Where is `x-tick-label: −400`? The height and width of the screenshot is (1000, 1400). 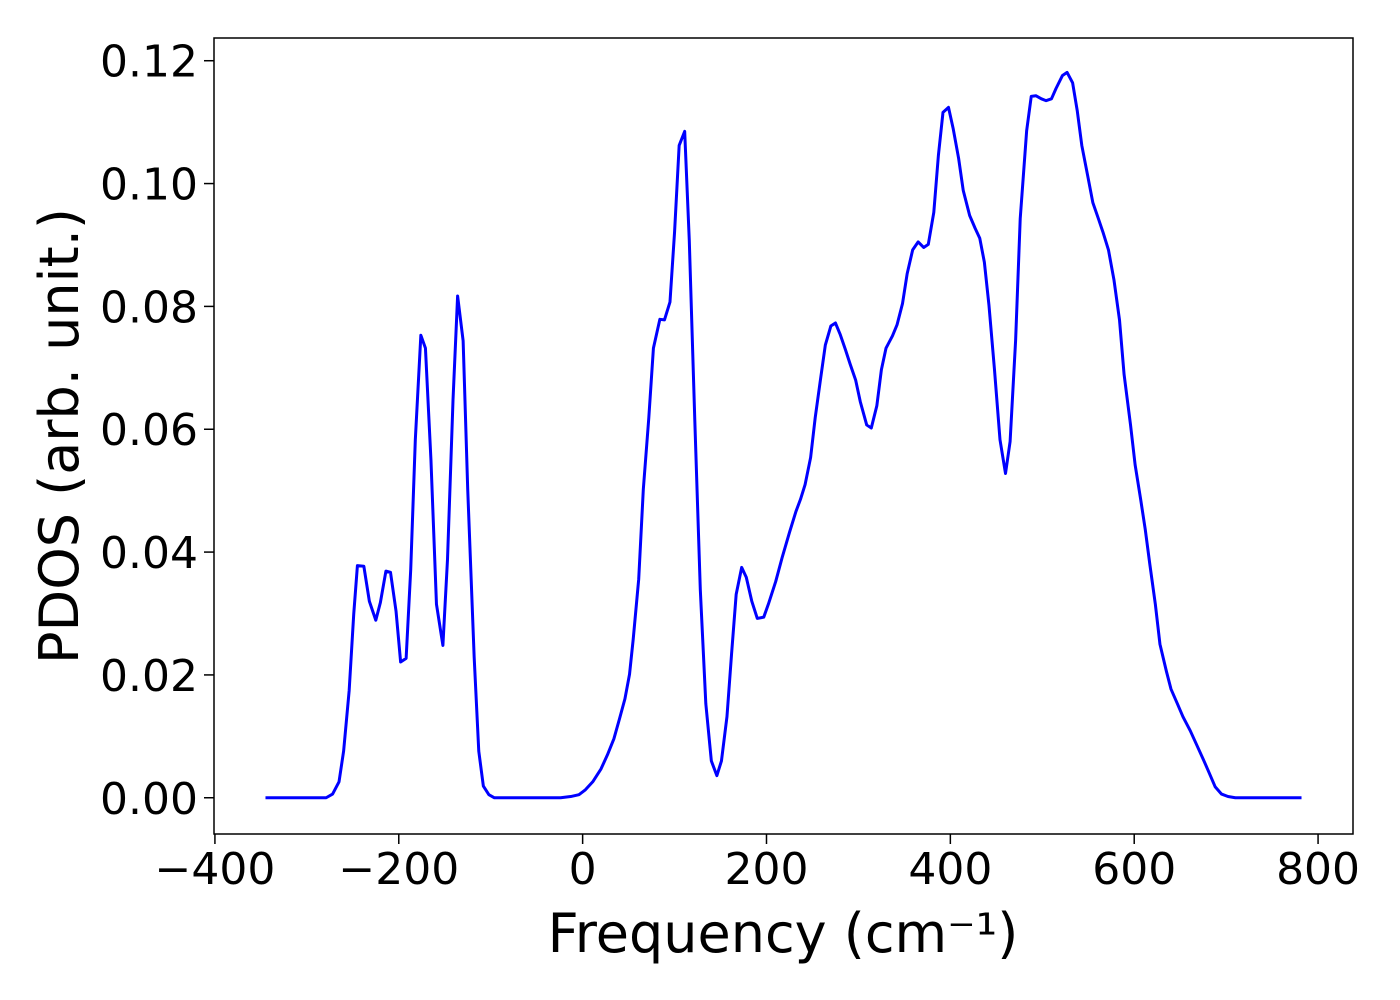
x-tick-label: −400 is located at coordinates (214, 869).